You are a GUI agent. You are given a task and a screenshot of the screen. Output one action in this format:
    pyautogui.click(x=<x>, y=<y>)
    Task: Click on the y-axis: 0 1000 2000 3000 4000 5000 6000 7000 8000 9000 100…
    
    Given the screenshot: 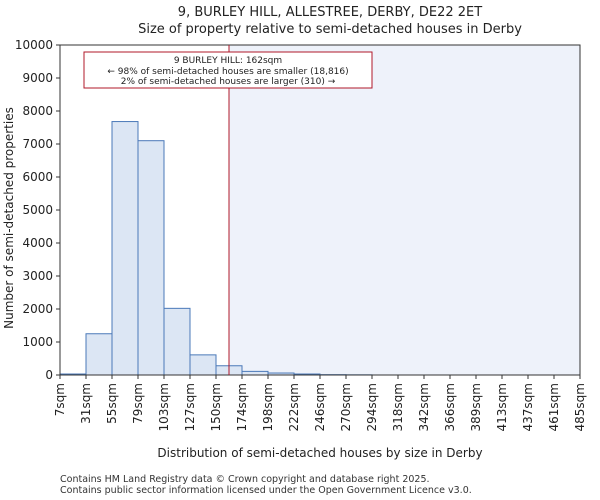 What is the action you would take?
    pyautogui.click(x=37, y=210)
    